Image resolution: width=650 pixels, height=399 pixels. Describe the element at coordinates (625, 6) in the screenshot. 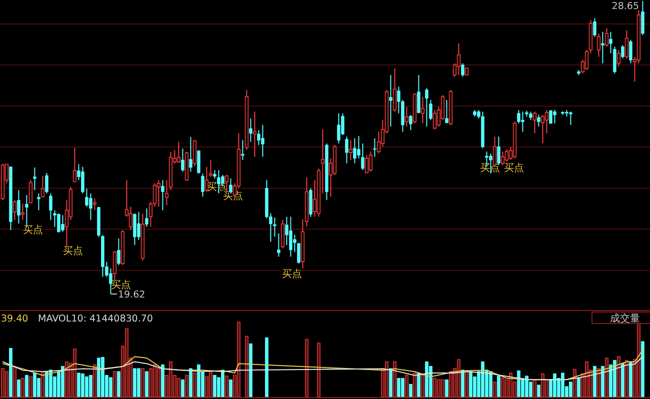

I see `annotation: 28.65` at that location.